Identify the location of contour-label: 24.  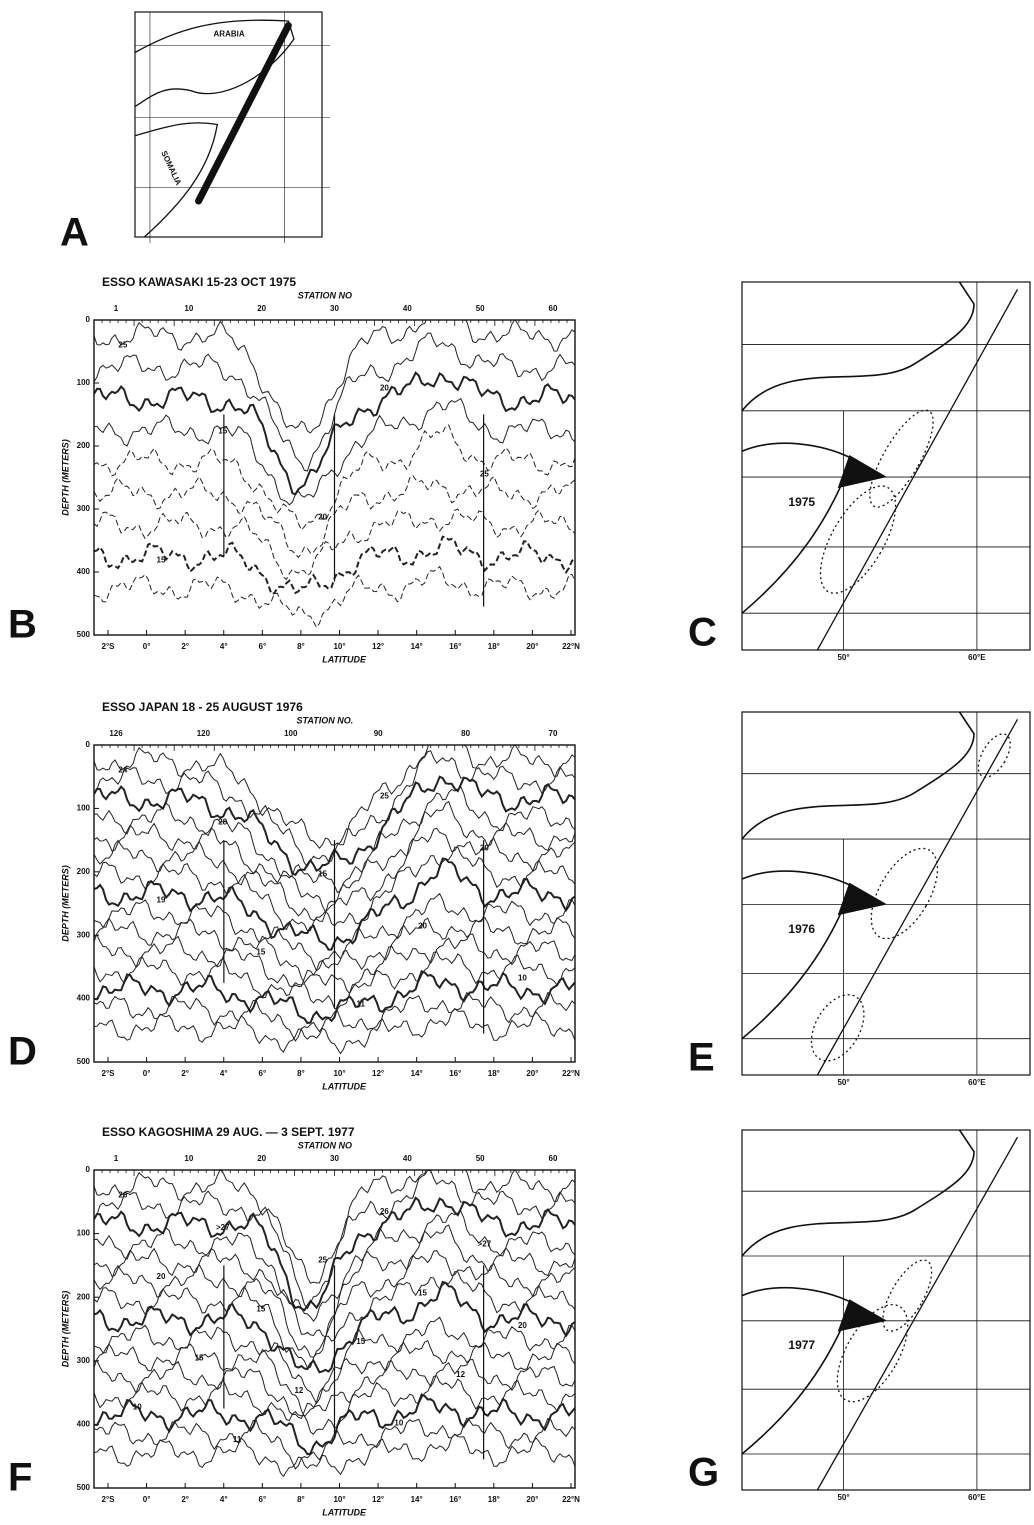
(122, 769).